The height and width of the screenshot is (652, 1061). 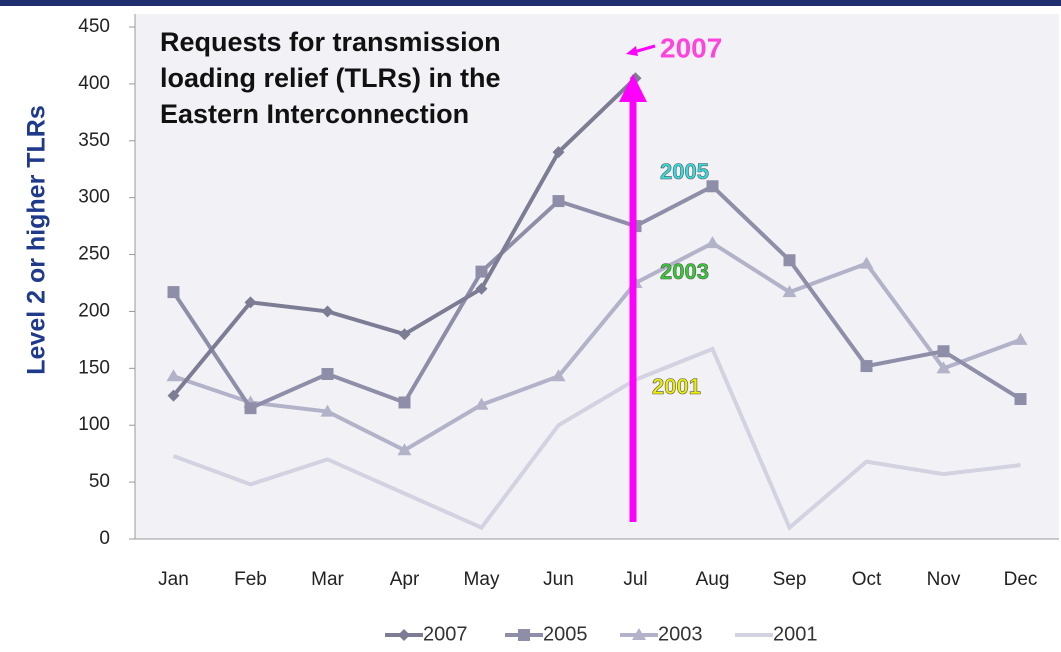 I want to click on small-arrow, so click(x=644, y=49).